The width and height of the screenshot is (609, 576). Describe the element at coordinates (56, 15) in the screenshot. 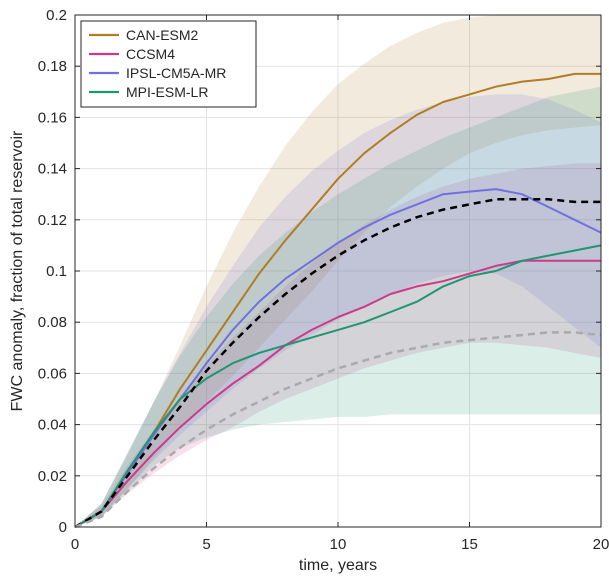

I see `y-tick-label-10: 0.2` at that location.